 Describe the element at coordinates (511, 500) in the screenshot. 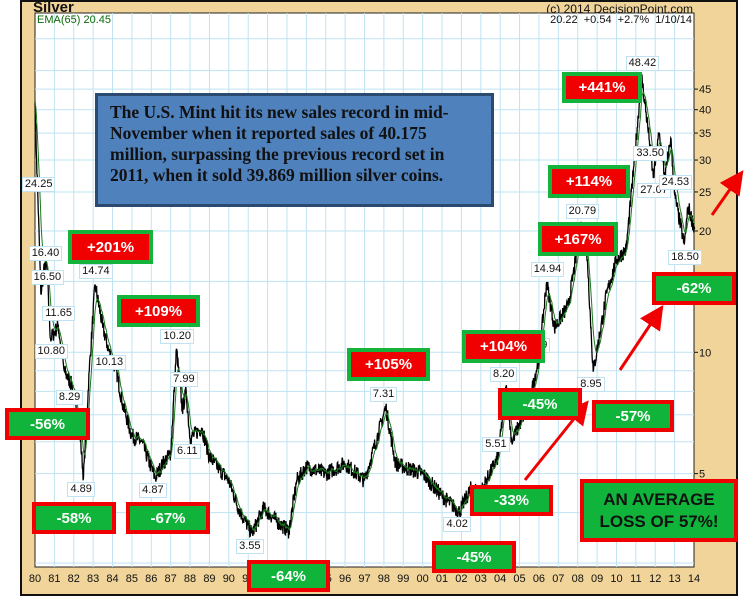

I see `loss-annotation: -33%` at that location.